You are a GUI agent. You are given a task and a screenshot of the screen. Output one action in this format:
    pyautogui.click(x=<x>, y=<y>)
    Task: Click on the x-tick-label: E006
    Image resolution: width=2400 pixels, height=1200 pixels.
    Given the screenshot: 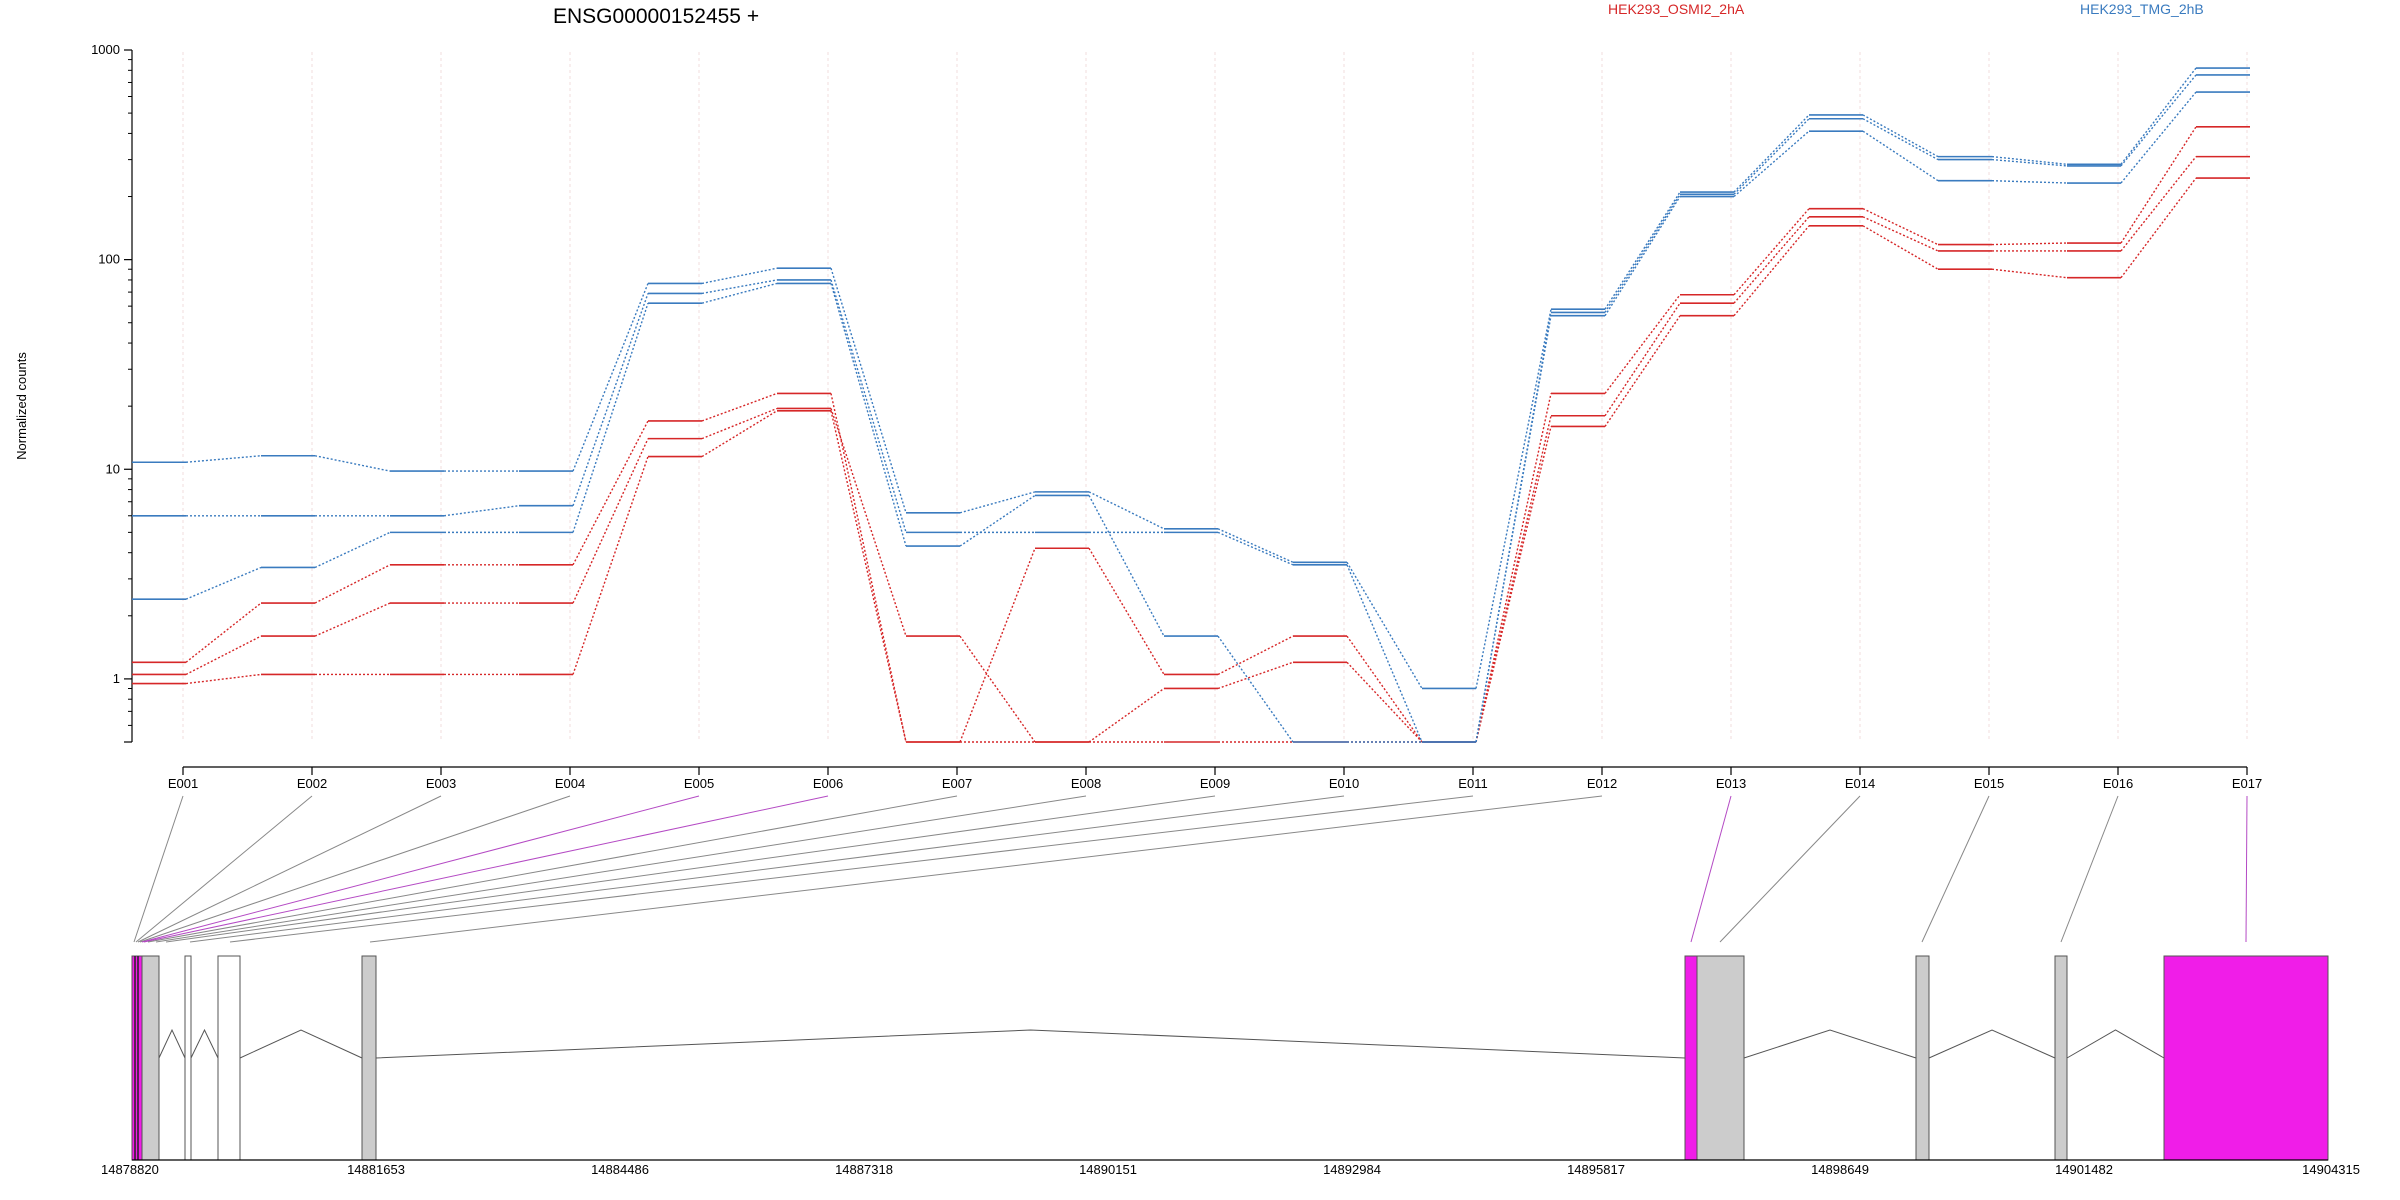 What is the action you would take?
    pyautogui.click(x=828, y=783)
    